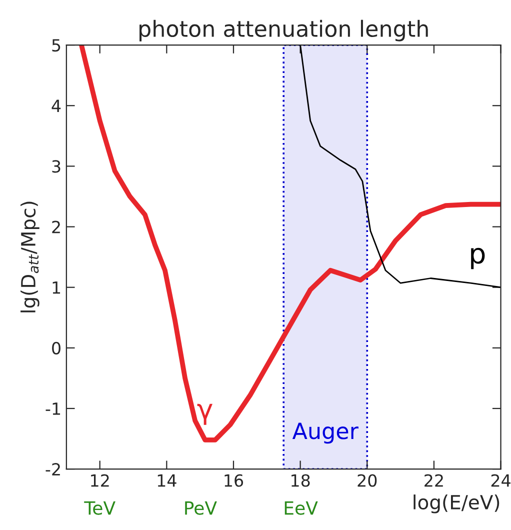 This screenshot has height=530, width=511. Describe the element at coordinates (204, 414) in the screenshot. I see `series-label: γ` at that location.